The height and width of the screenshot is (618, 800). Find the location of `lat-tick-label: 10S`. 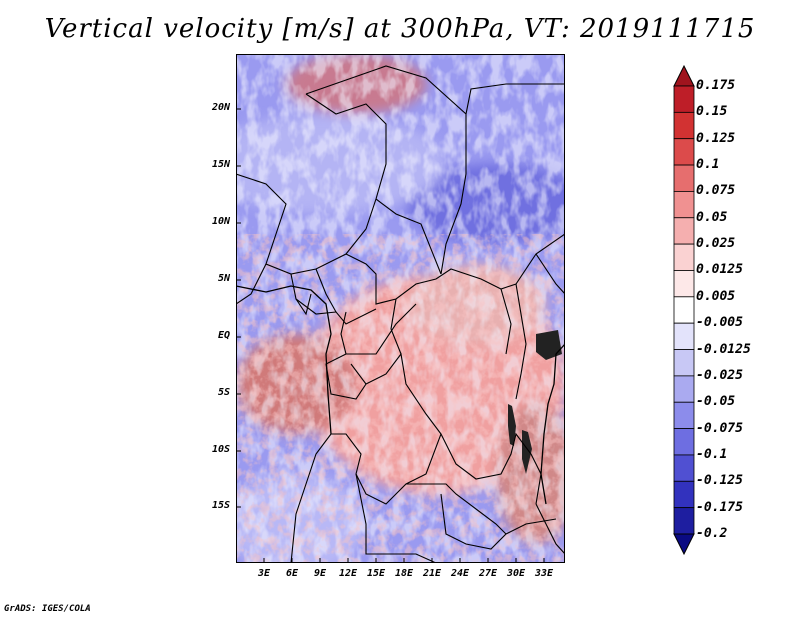

lat-tick-label: 10S is located at coordinates (220, 449).